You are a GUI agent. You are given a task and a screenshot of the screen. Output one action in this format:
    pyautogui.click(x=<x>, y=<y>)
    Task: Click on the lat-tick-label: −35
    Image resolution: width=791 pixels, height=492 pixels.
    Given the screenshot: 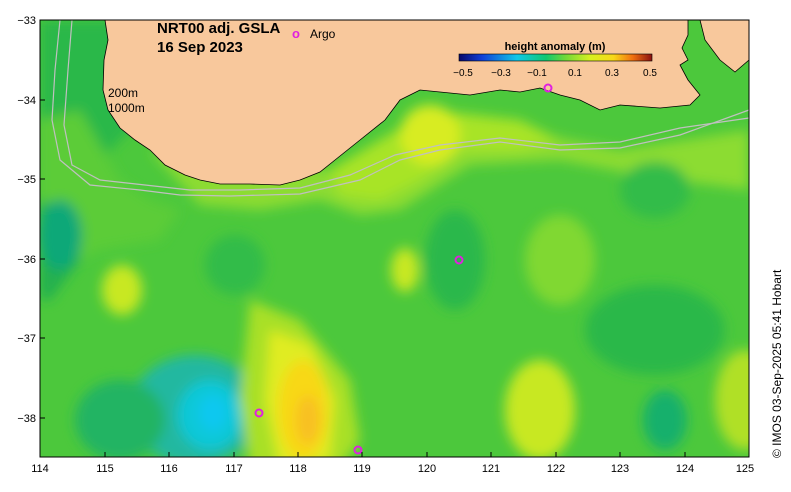 What is the action you would take?
    pyautogui.click(x=26, y=180)
    